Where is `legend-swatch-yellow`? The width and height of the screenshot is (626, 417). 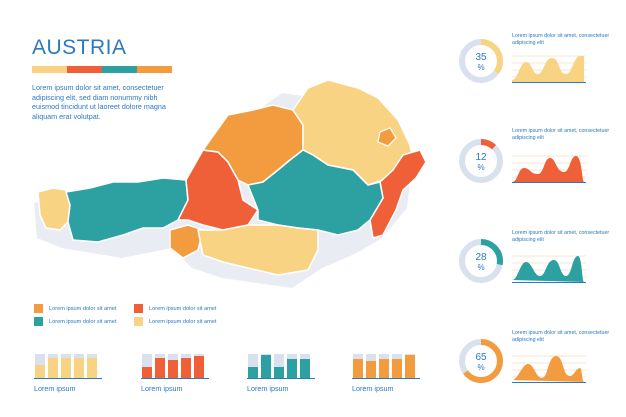 legend-swatch-yellow is located at coordinates (138, 321).